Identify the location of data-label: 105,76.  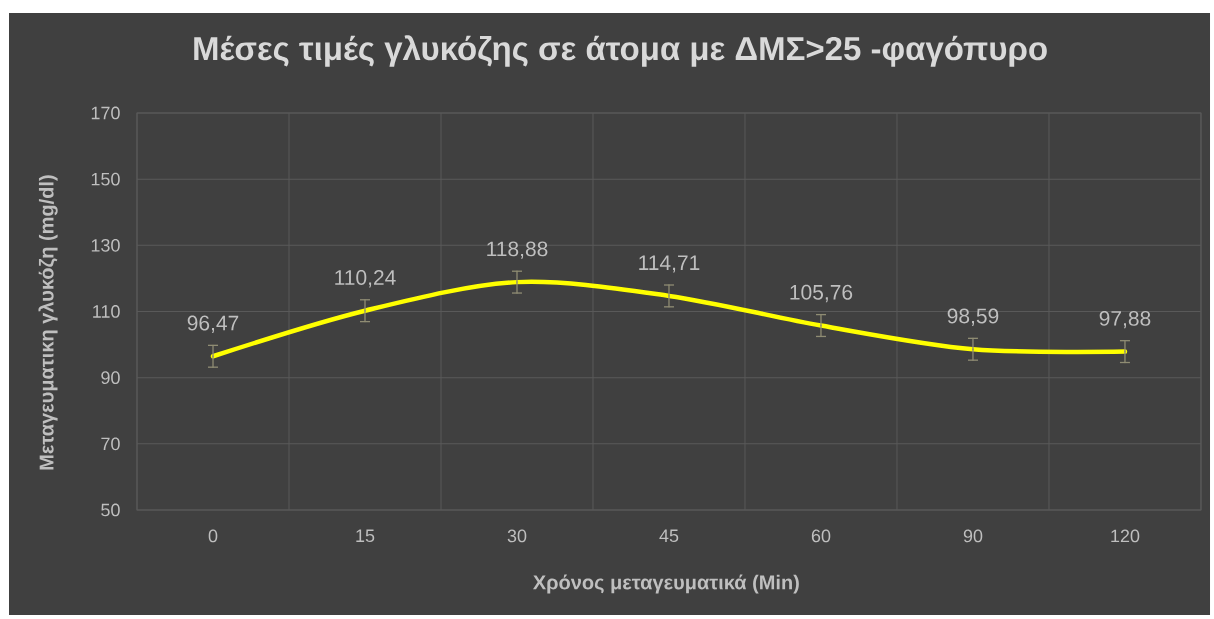
(821, 293).